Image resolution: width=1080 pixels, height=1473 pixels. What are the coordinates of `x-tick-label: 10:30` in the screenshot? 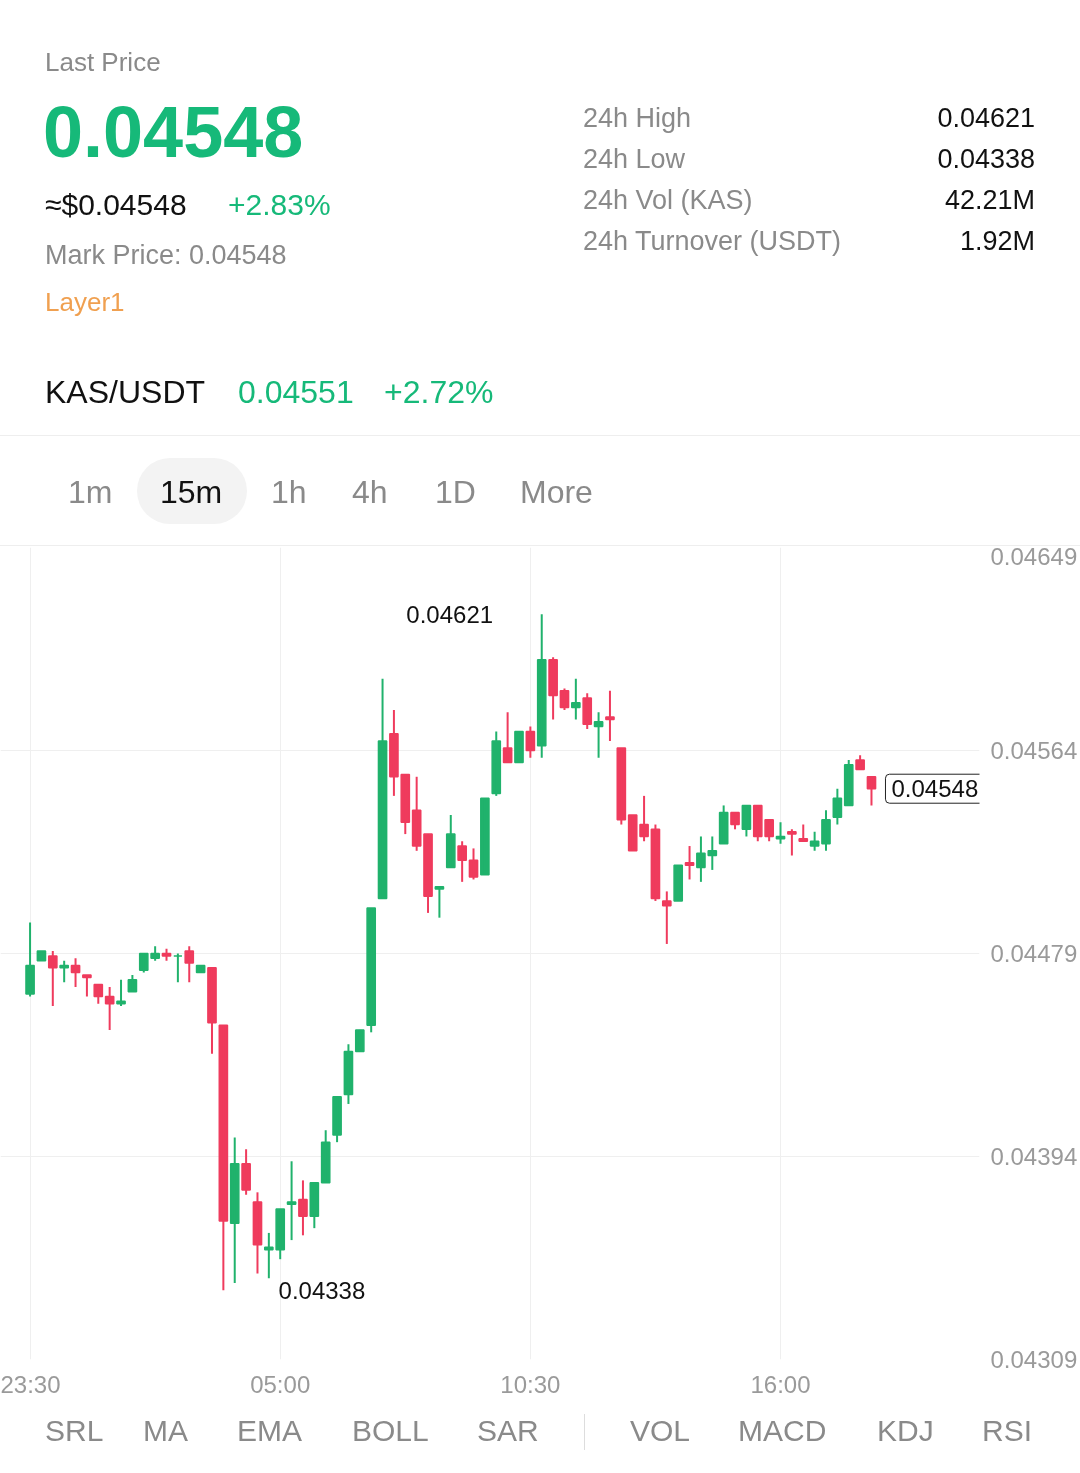 It's located at (530, 1384).